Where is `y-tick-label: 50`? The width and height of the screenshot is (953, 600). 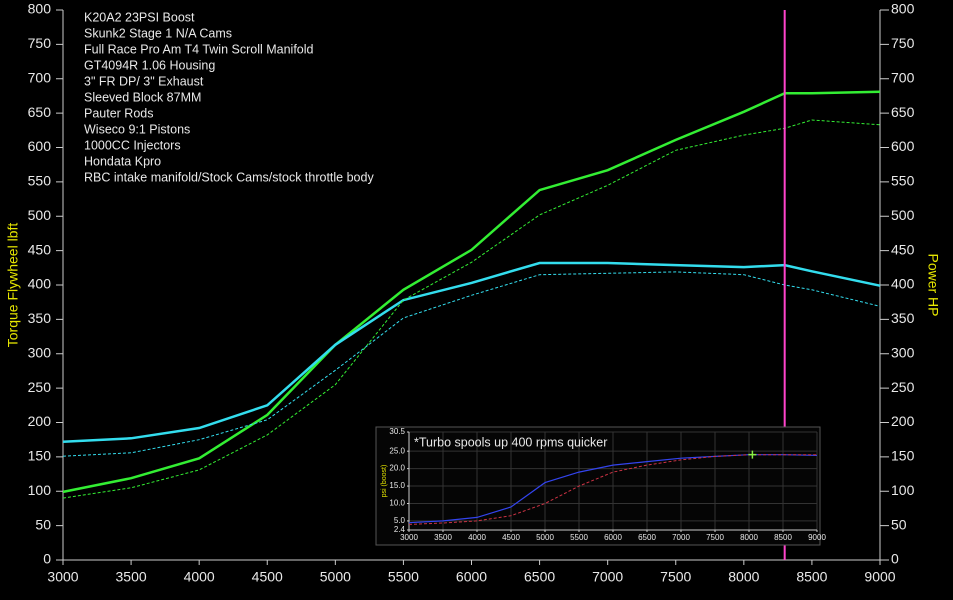 y-tick-label: 50 is located at coordinates (43, 524).